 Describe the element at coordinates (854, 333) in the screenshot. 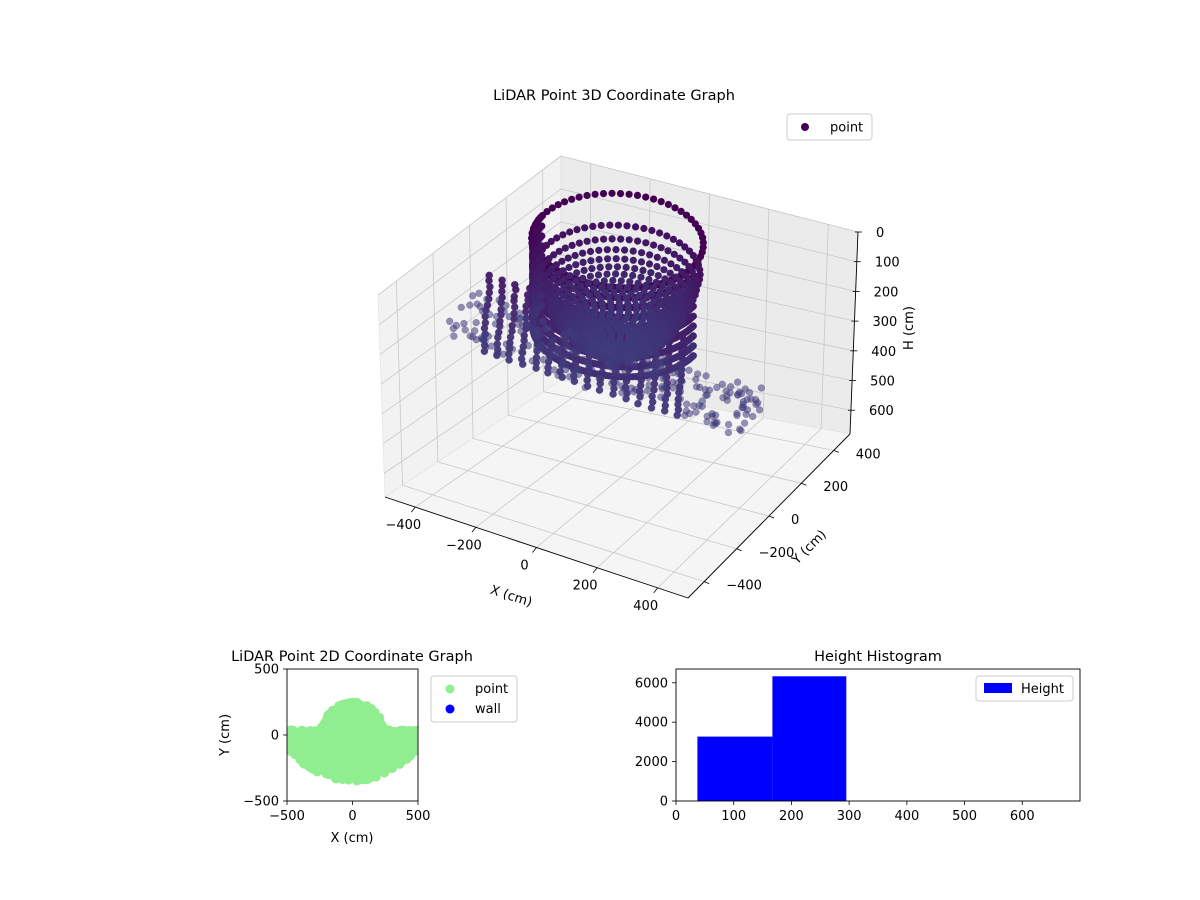

I see `z-axis-line` at that location.